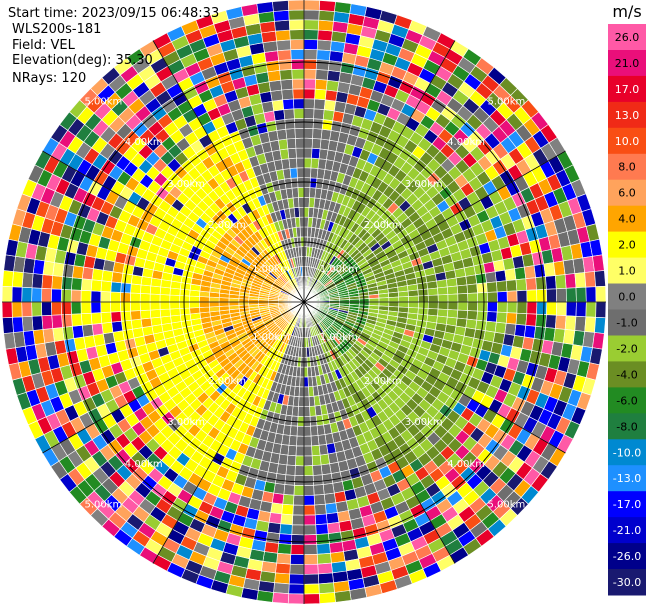 The image size is (647, 607). What do you see at coordinates (186, 422) in the screenshot?
I see `range-ring-label: 3.00km` at bounding box center [186, 422].